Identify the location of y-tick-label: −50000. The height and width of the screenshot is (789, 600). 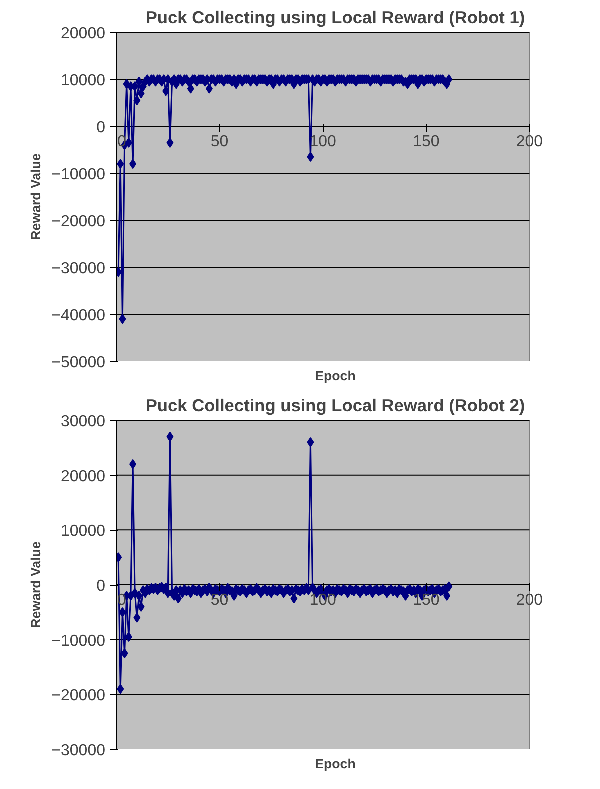
(79, 363).